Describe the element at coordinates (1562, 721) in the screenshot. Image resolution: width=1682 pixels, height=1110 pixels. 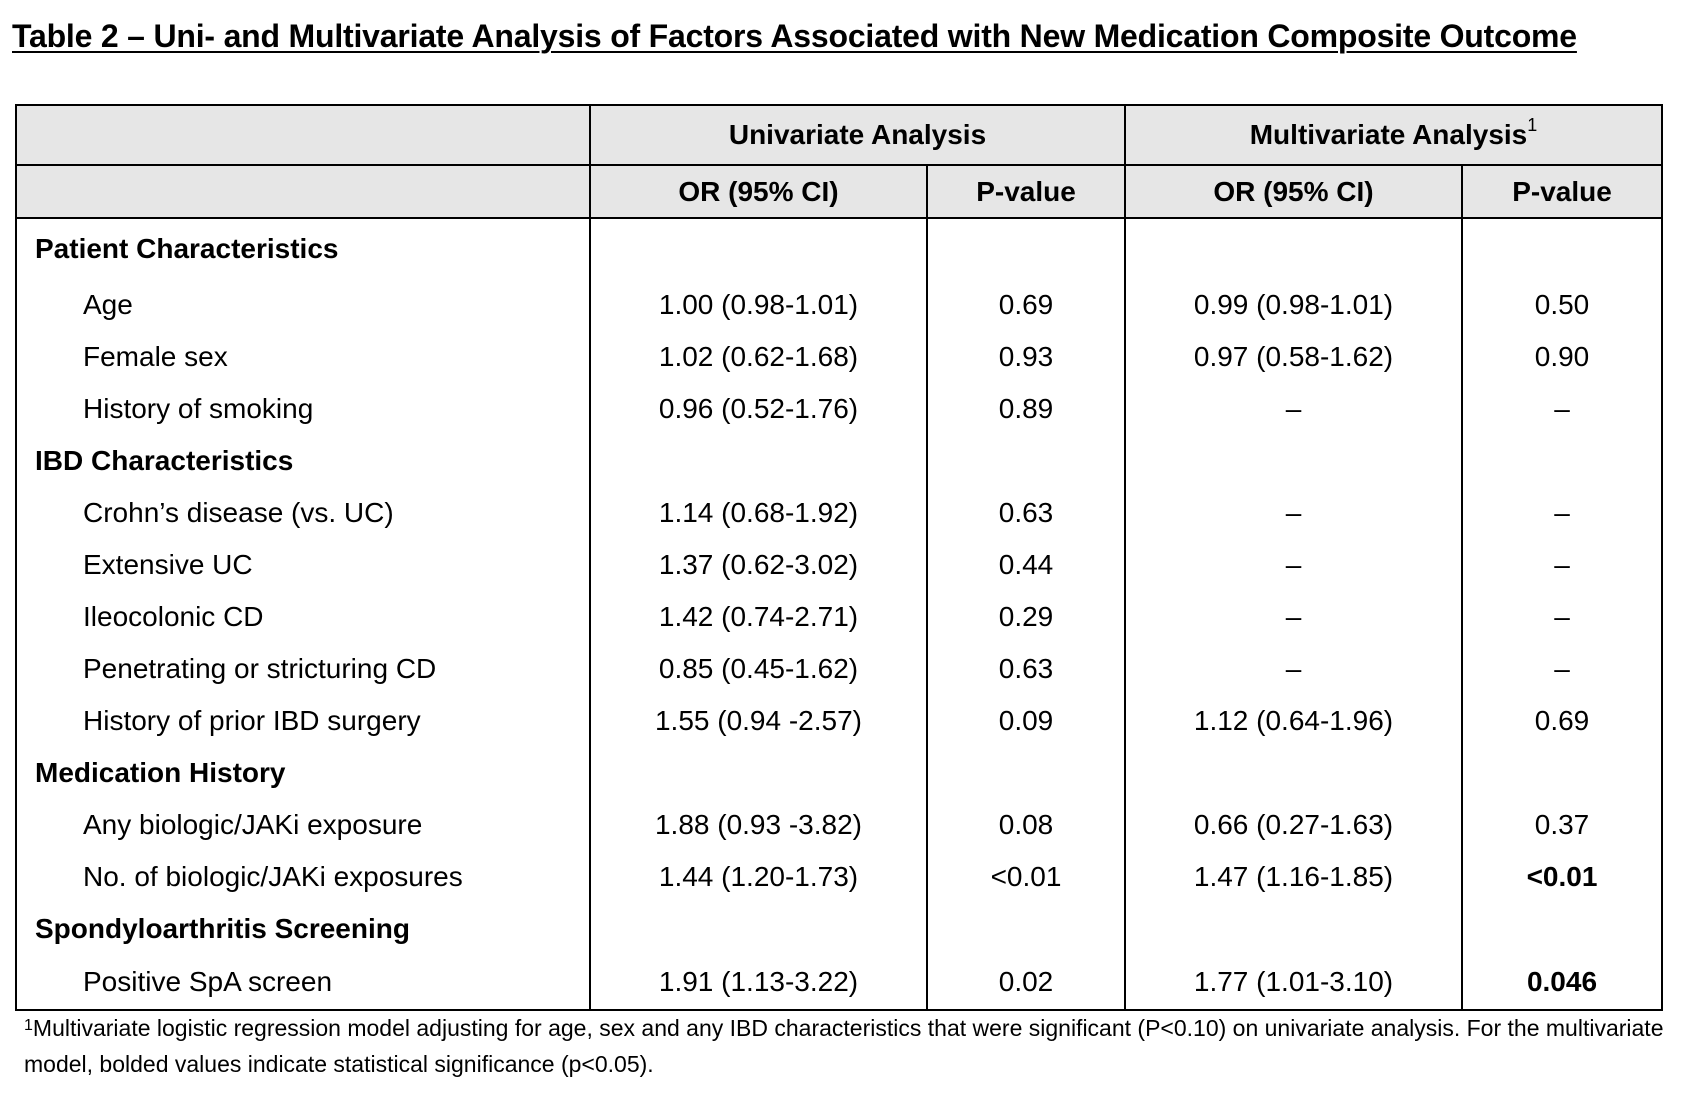
I see `multivariate-pvalue-cell: 0.69` at that location.